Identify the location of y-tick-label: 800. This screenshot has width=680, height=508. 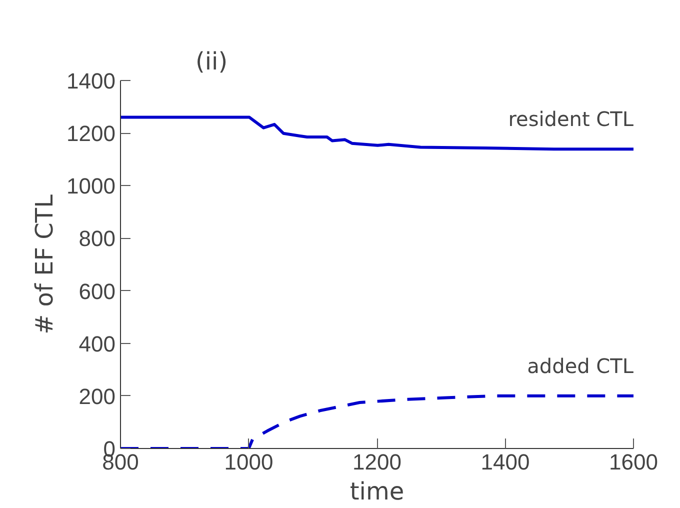
(97, 239).